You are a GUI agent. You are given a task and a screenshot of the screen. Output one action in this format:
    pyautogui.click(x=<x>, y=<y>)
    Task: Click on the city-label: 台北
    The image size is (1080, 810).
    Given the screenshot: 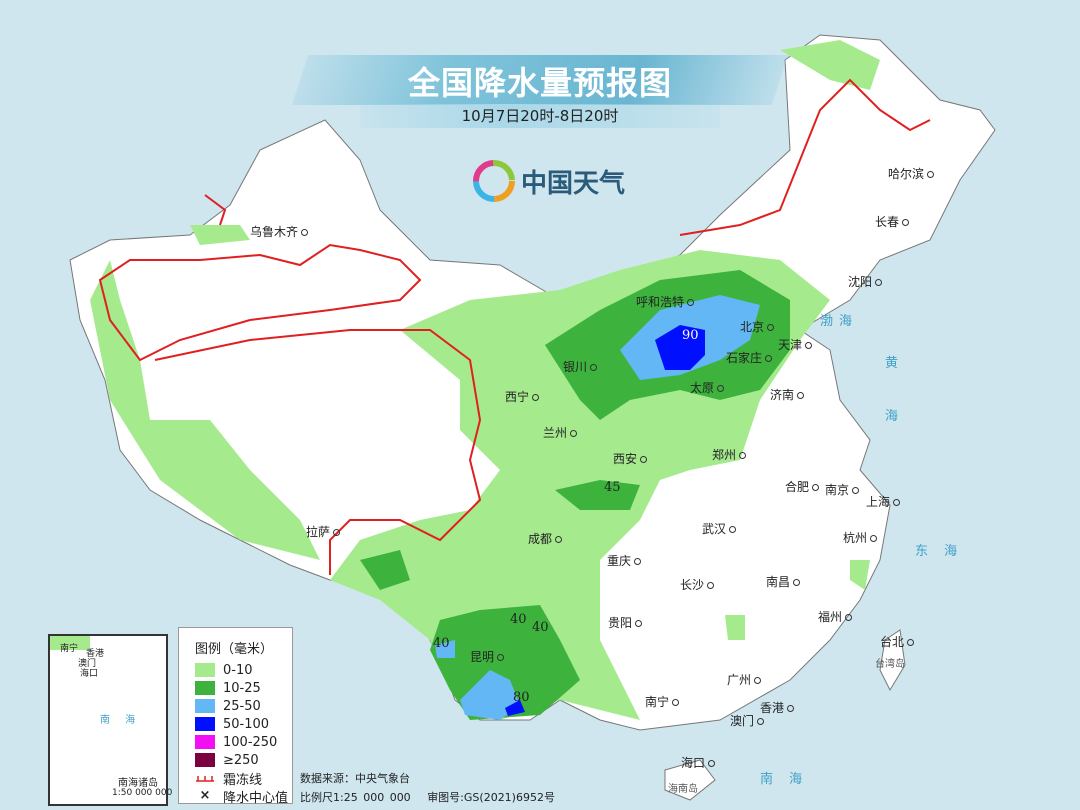 What is the action you would take?
    pyautogui.click(x=898, y=641)
    